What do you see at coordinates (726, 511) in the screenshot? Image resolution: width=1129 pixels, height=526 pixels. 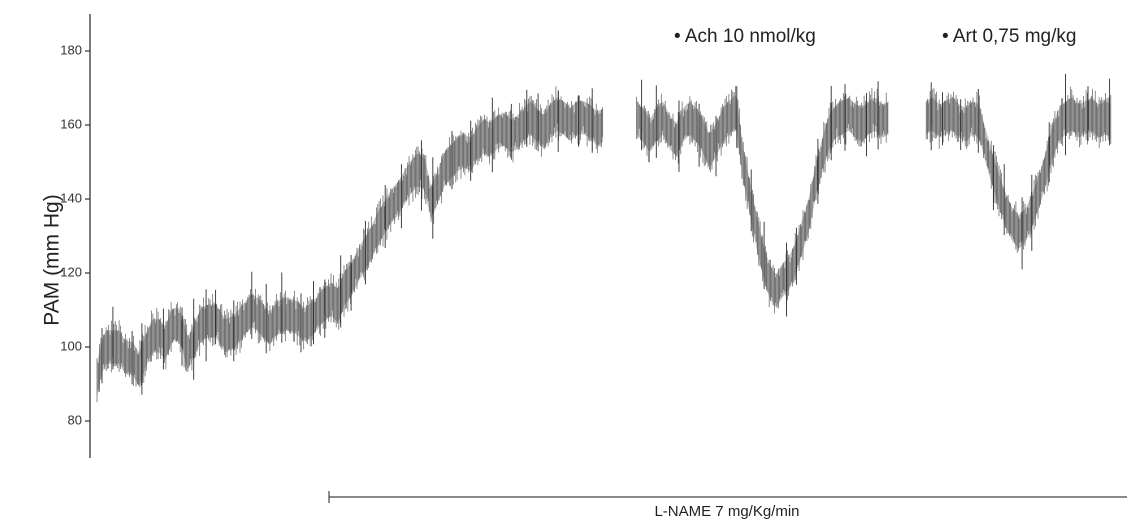 I see `bracket-label: L-NAME 7 mg/Kg/min` at bounding box center [726, 511].